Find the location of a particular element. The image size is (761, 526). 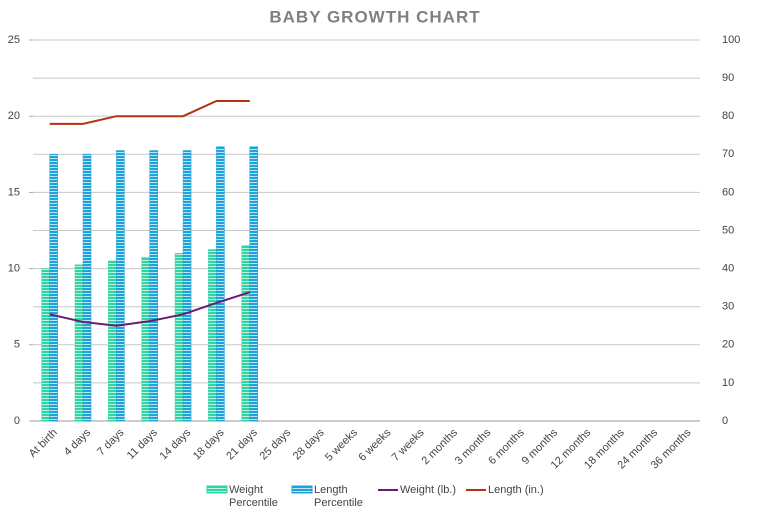

y2-tick-label: 10 is located at coordinates (728, 383).